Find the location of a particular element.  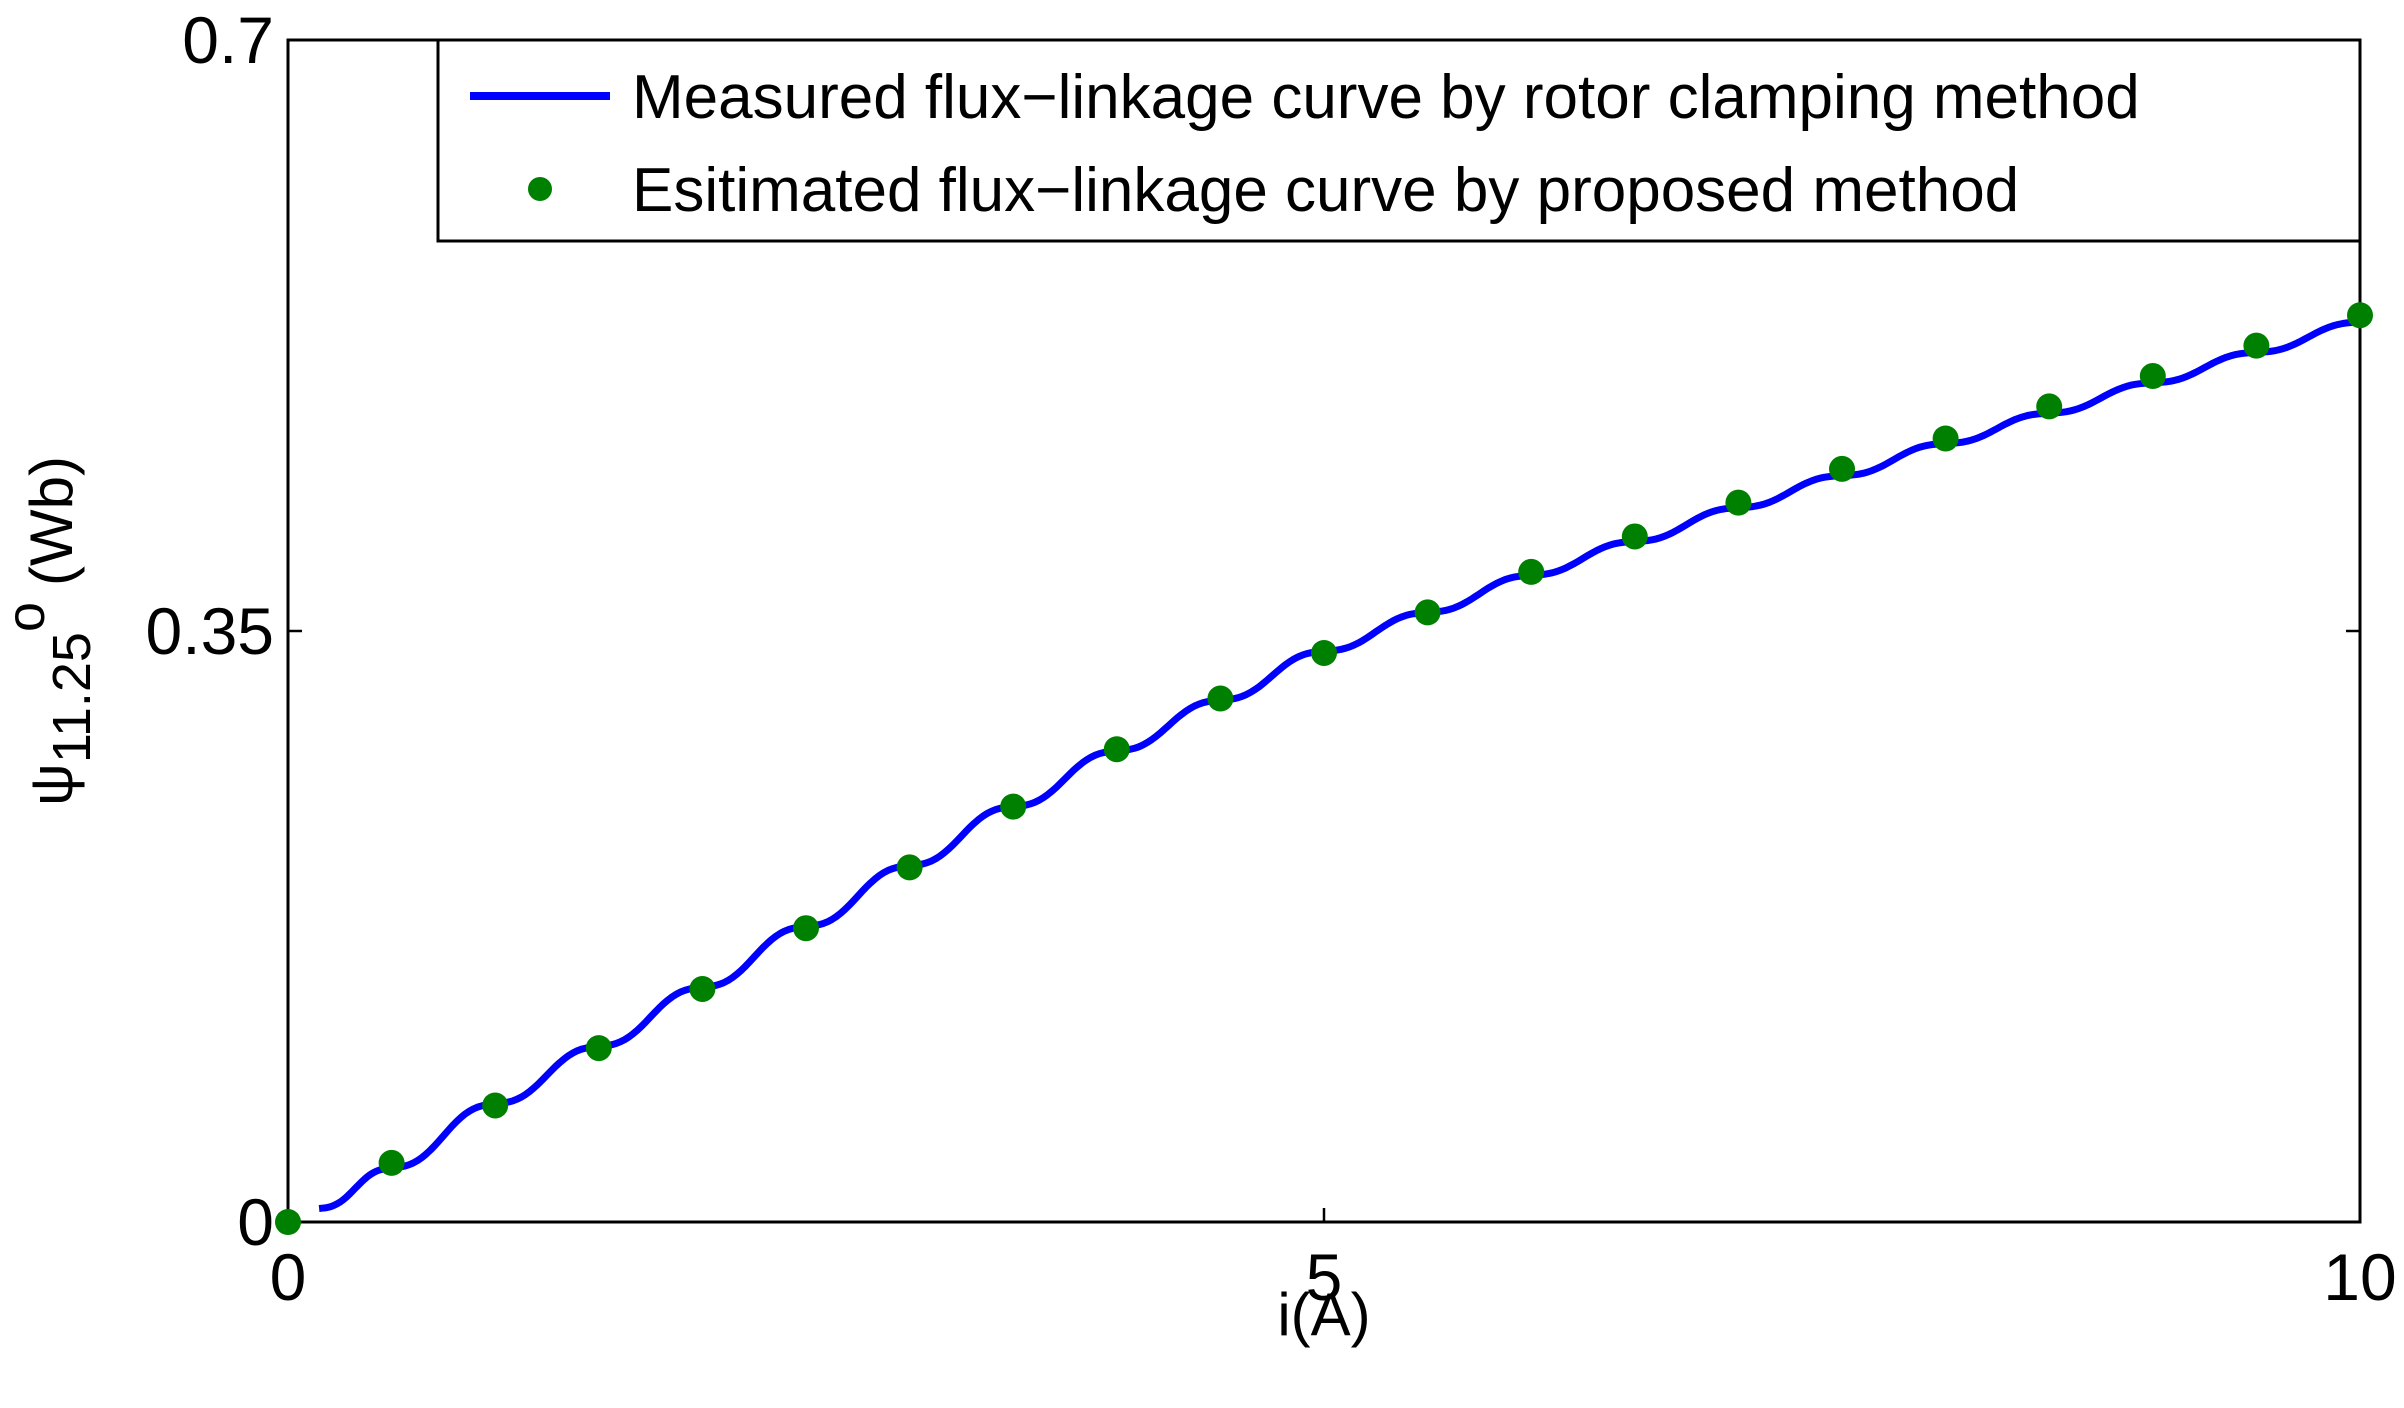

y-tick-label-0: 0 is located at coordinates (255, 1222).